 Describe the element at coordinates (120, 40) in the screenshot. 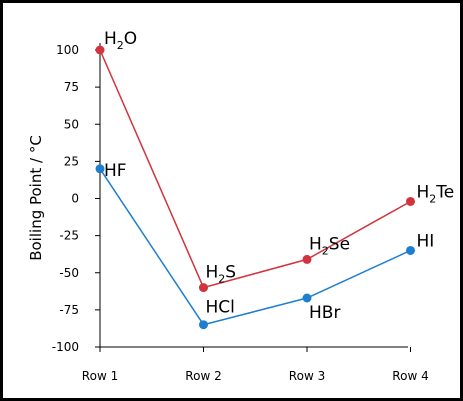

I see `point-label: H2O` at that location.